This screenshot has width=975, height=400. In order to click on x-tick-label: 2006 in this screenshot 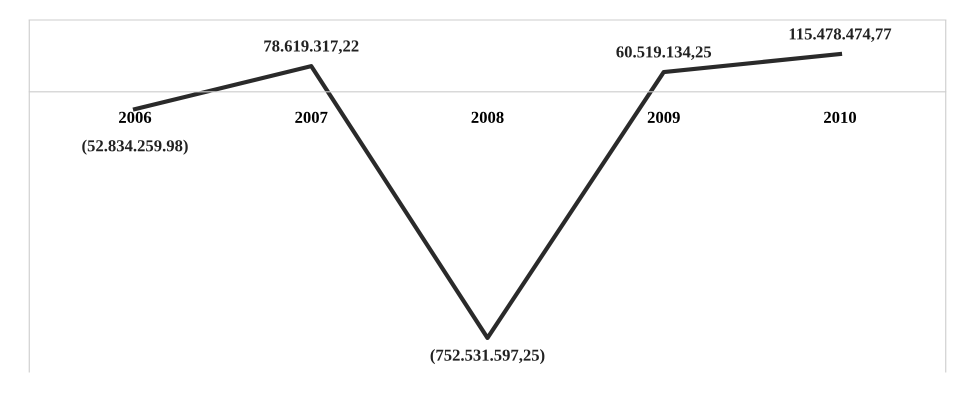, I will do `click(135, 118)`.